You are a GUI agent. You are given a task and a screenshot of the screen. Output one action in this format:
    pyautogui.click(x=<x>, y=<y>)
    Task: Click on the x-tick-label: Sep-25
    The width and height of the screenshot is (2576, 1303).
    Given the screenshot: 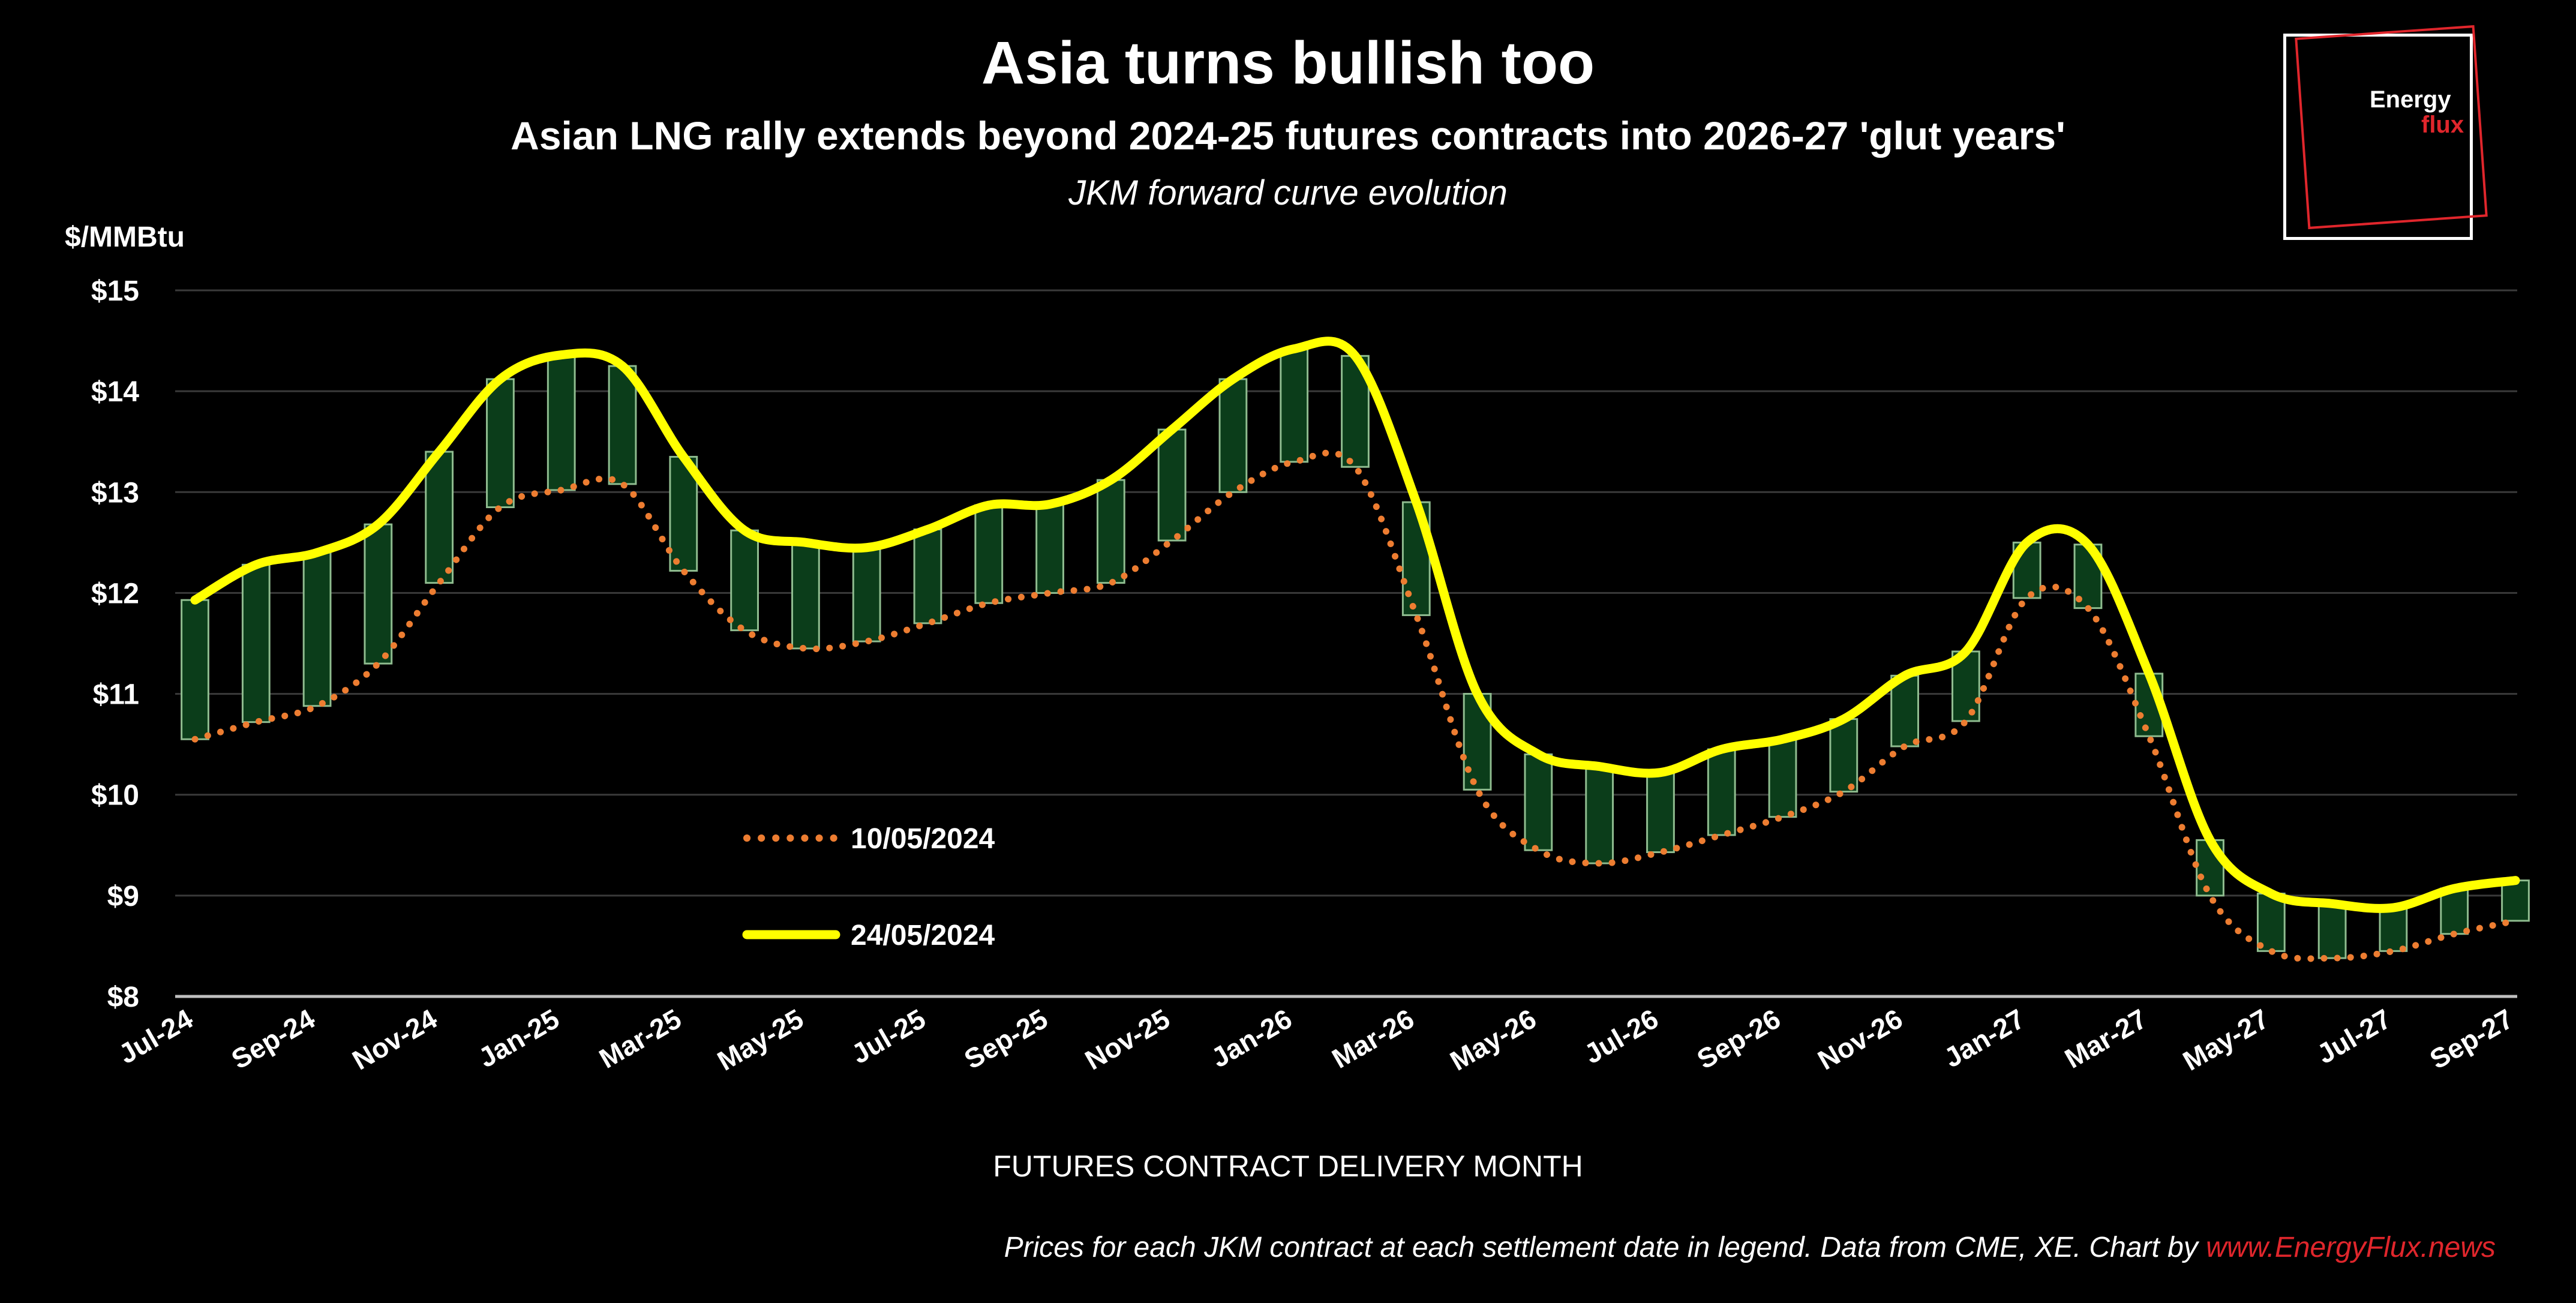 What is the action you would take?
    pyautogui.click(x=1006, y=1039)
    